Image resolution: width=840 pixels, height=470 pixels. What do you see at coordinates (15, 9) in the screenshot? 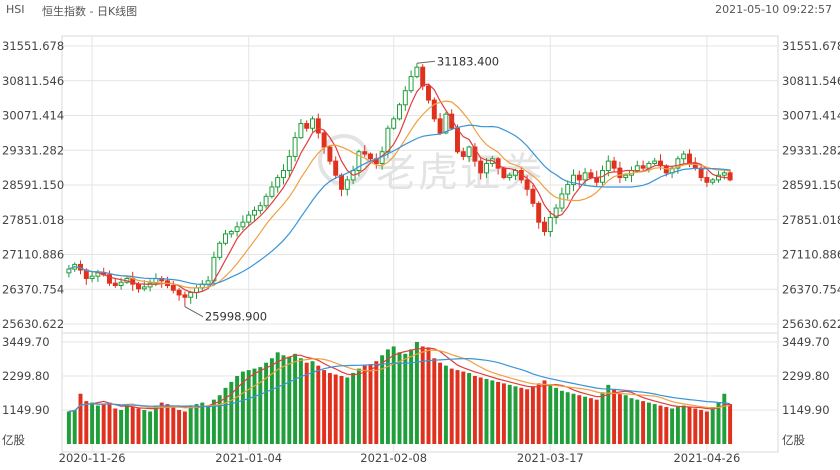
I see `symbol-label: HSI` at bounding box center [15, 9].